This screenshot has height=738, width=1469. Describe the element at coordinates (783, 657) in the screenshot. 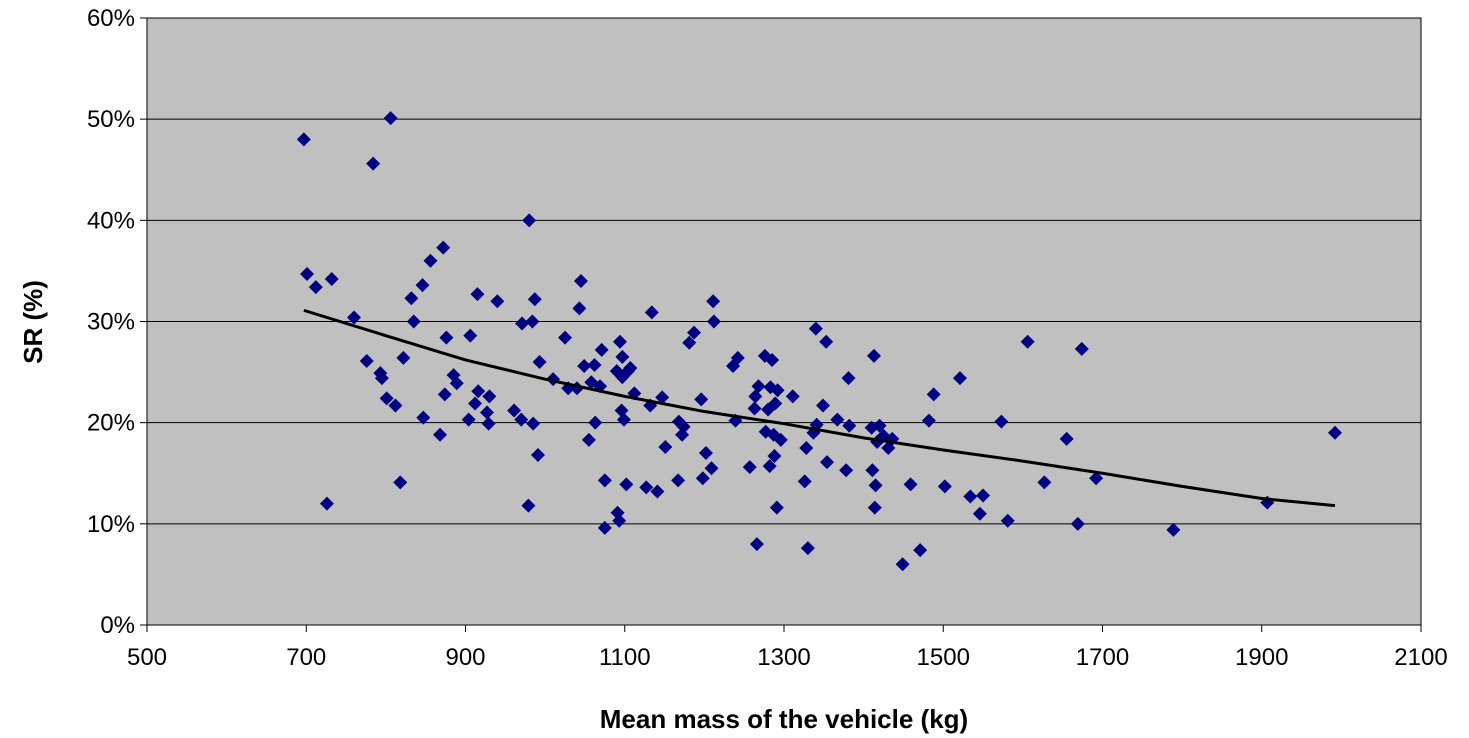

I see `x-tick-label: 1300` at that location.